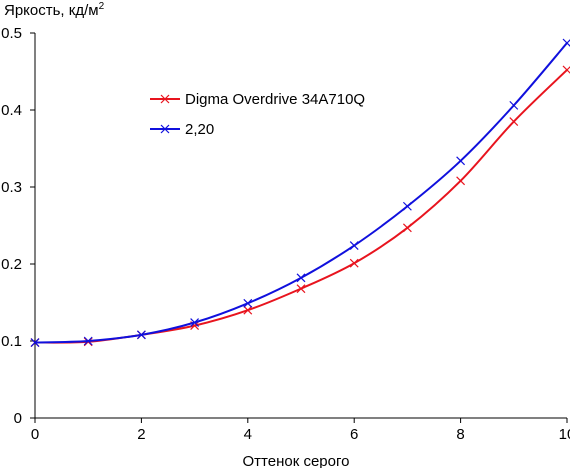 The height and width of the screenshot is (468, 570). Describe the element at coordinates (11, 341) in the screenshot. I see `y-tick-label: 0.1` at that location.